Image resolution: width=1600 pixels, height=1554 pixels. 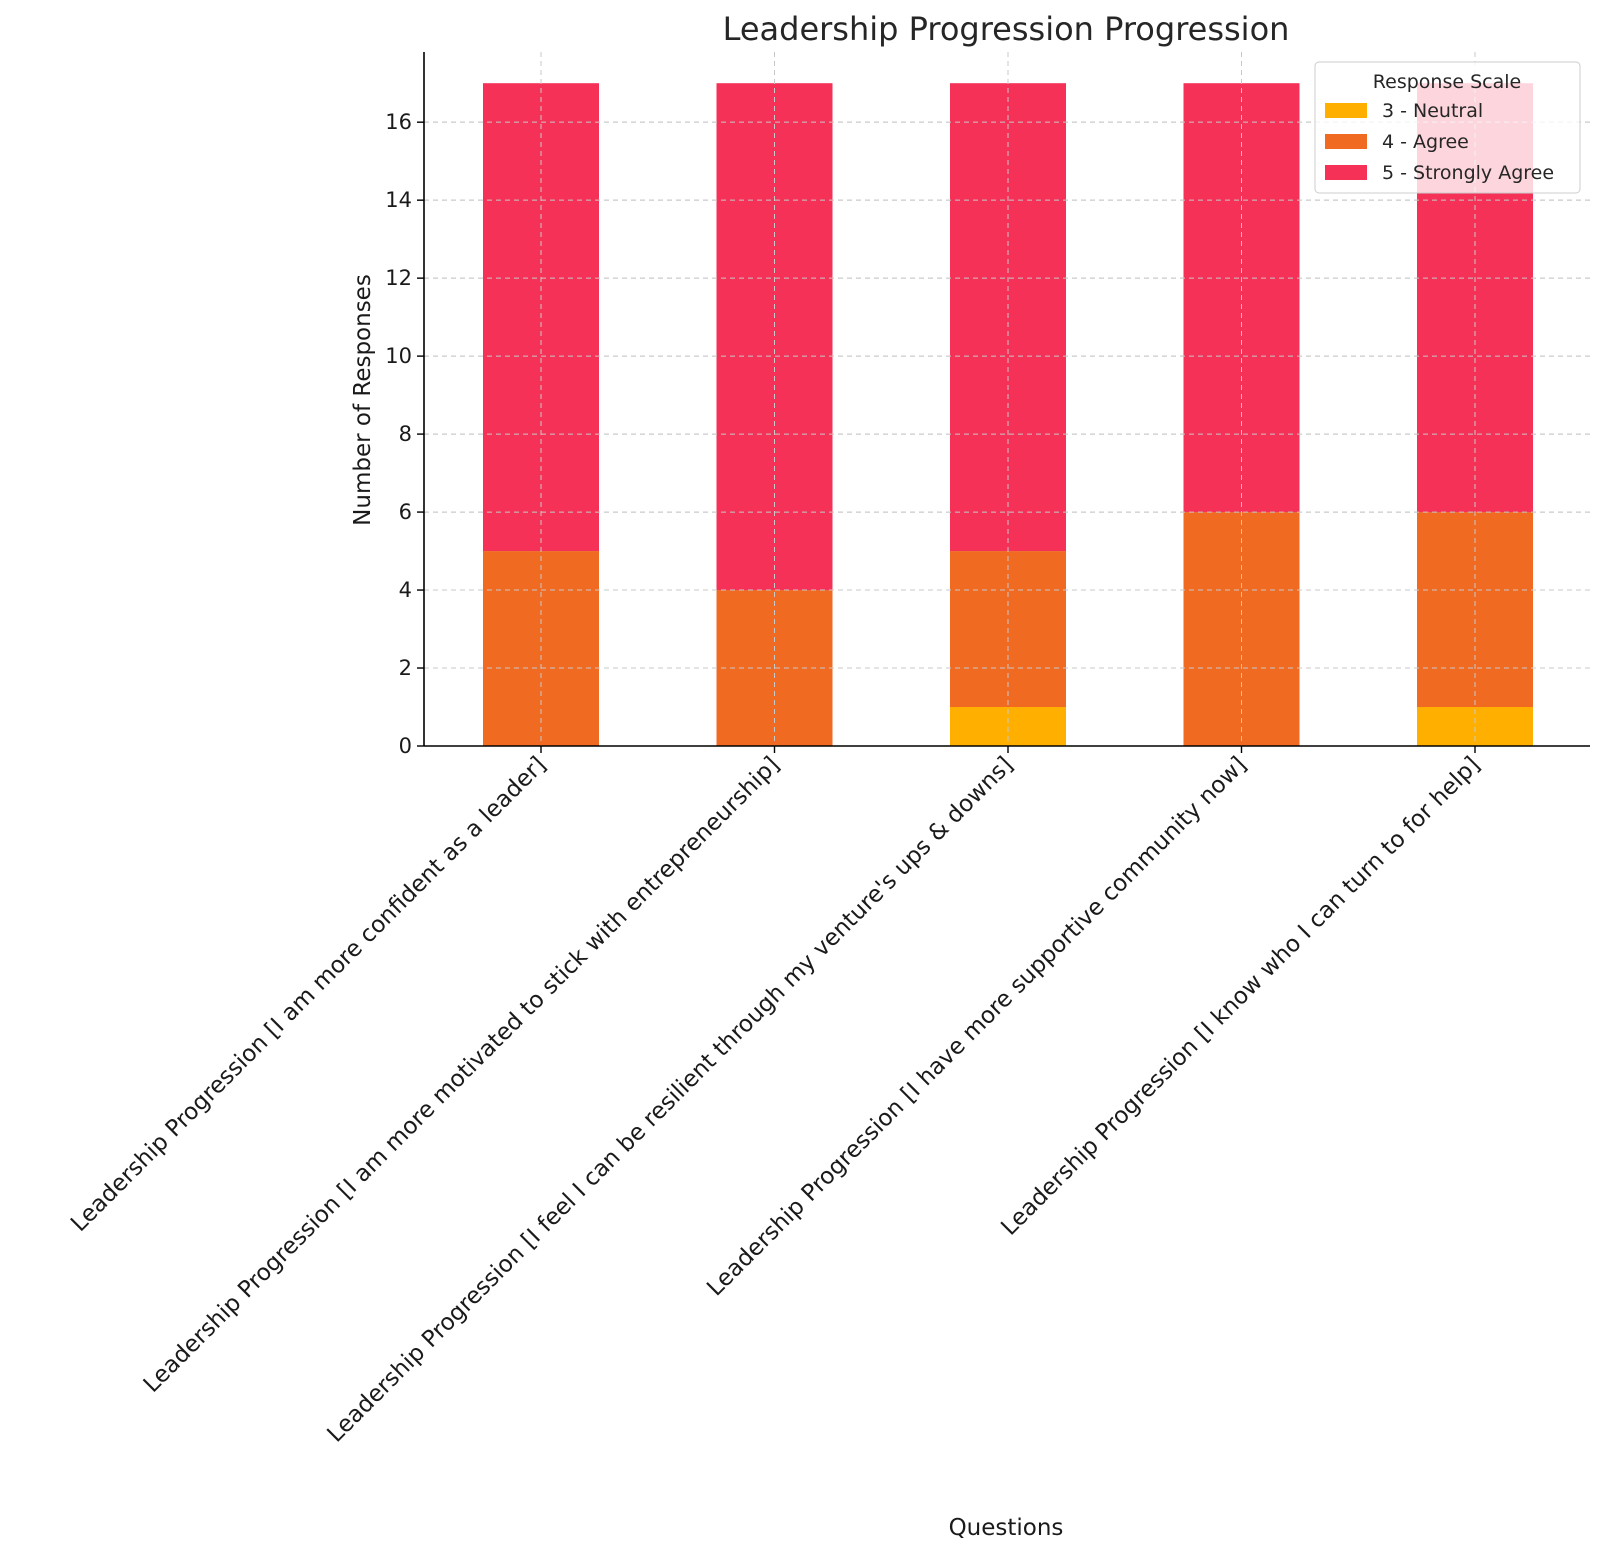 I want to click on x-axis-title: Questions, so click(x=1006, y=1528).